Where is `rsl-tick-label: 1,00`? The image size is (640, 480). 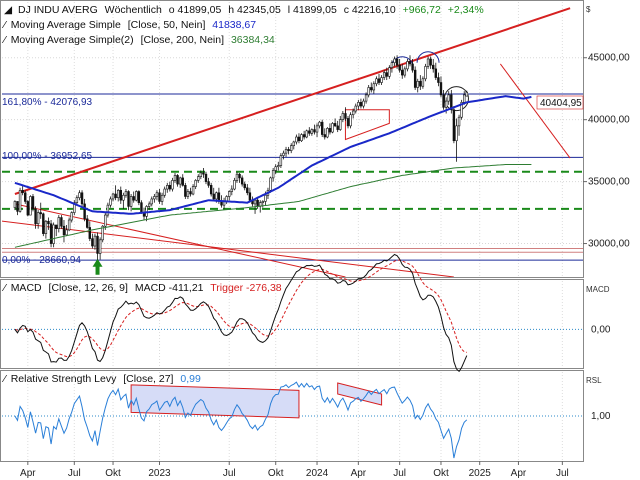
rsl-tick-label: 1,00 is located at coordinates (601, 416).